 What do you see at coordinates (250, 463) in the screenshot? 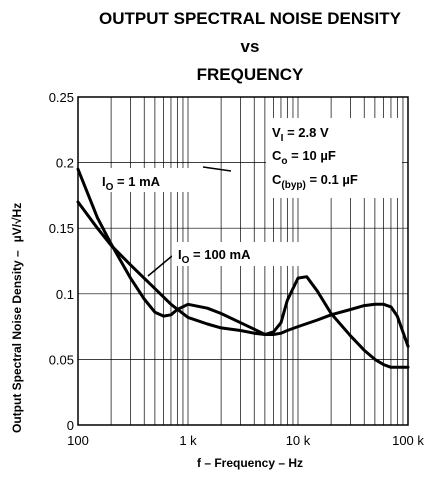
I see `x-axis-label: f – Frequency – Hz` at bounding box center [250, 463].